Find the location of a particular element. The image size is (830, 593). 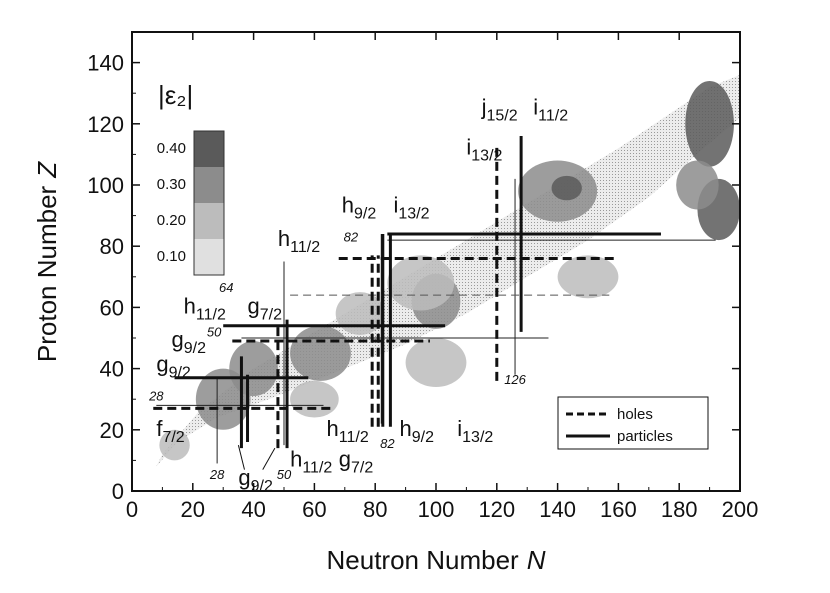

x-axis-title: Neutron Number N is located at coordinates (436, 560).